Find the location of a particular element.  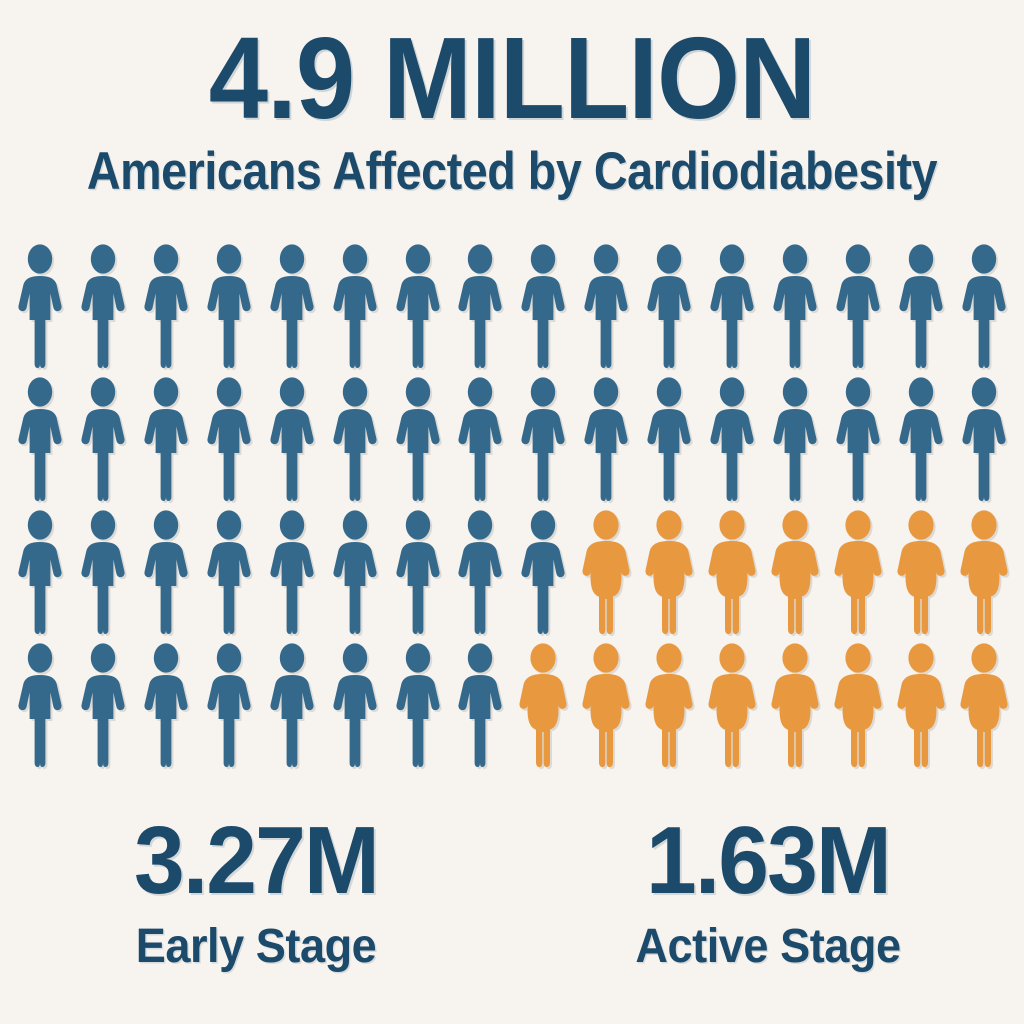

stat-block-active-stage: 1.63M Active Stage is located at coordinates (768, 912).